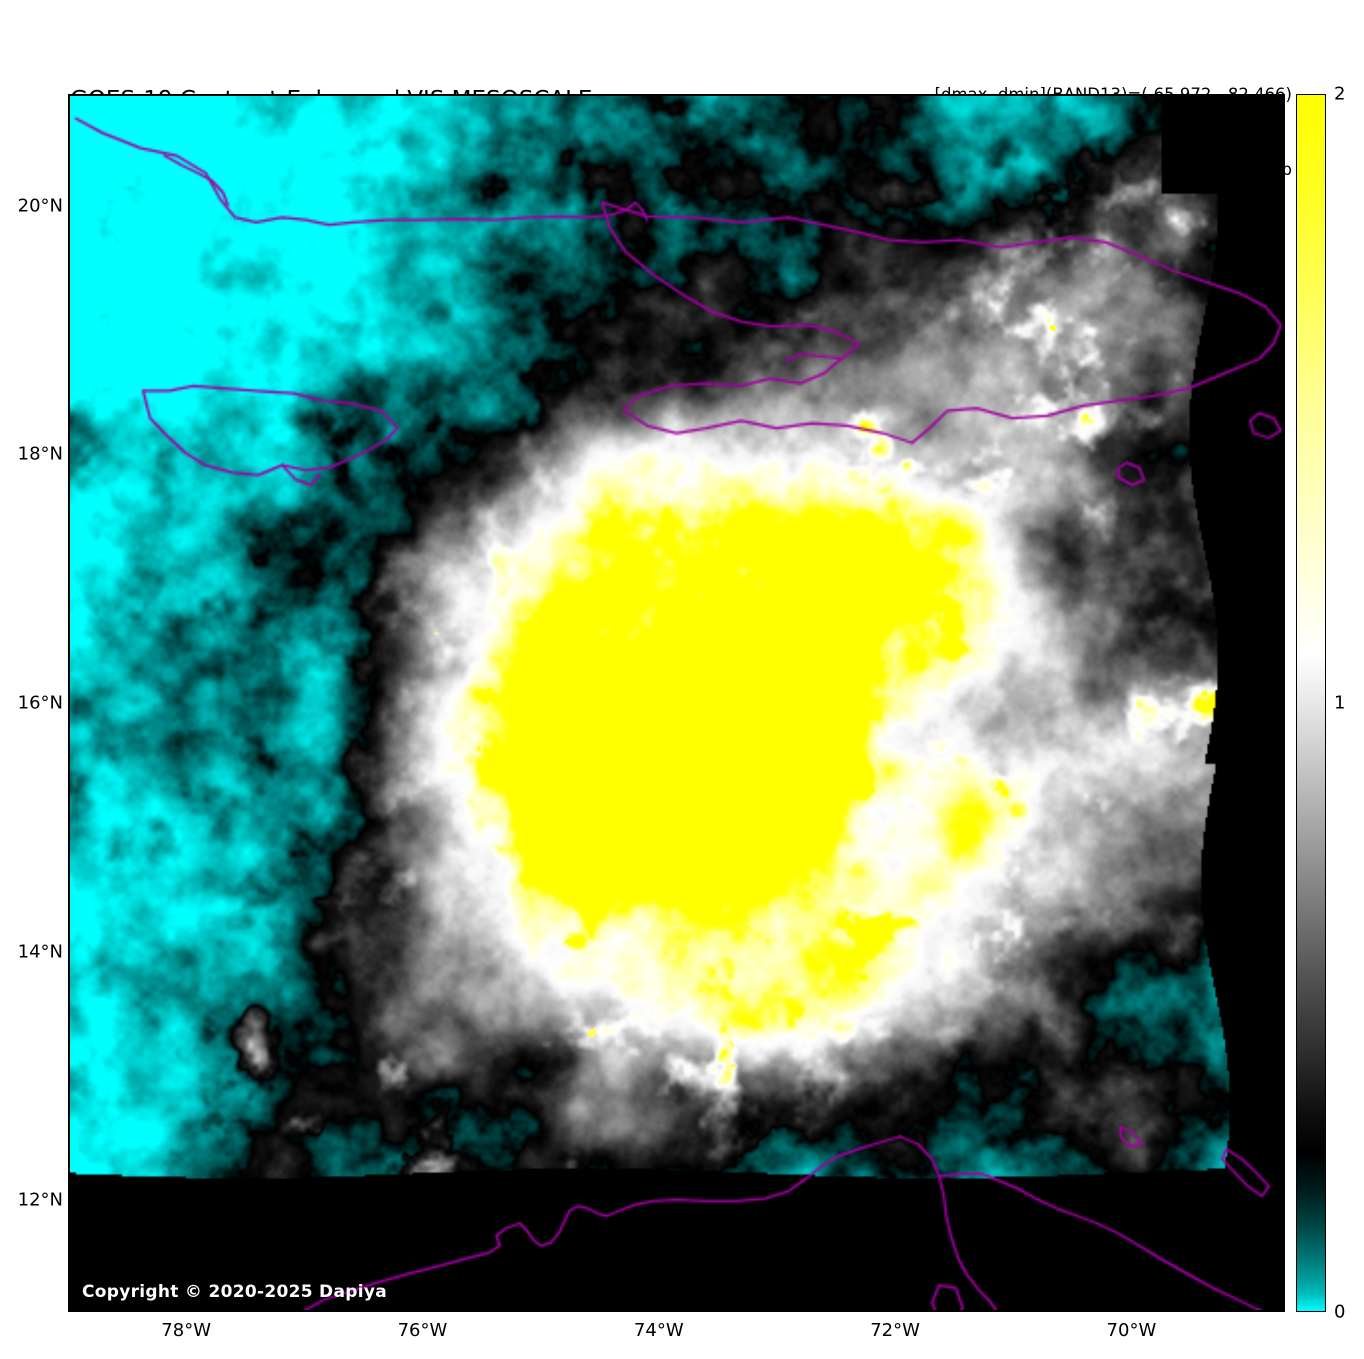 The image size is (1364, 1359). I want to click on copyright-notice: Copyright © 2020-2025 Dapiya, so click(234, 1292).